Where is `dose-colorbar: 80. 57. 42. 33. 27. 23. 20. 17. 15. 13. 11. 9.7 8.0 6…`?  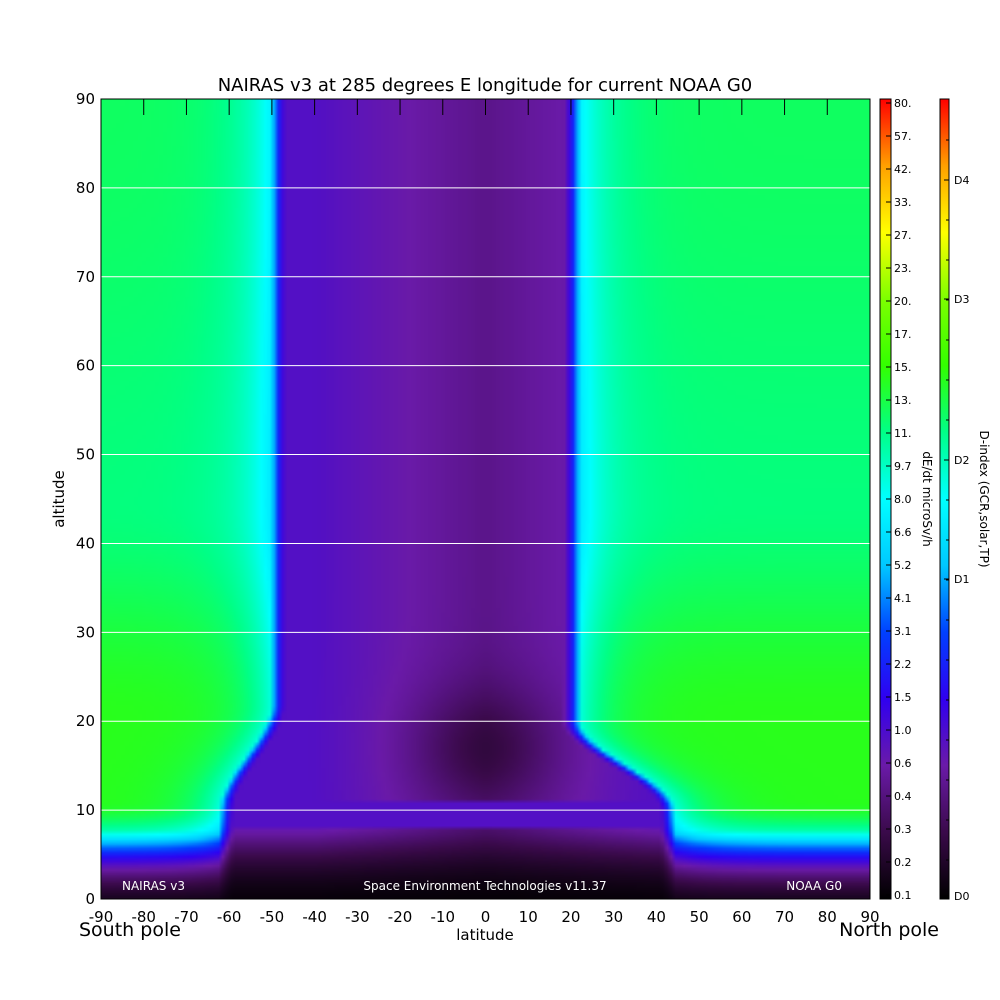
dose-colorbar: 80. 57. 42. 33. 27. 23. 20. 17. 15. 13. 11. 9.7 8.0 6… is located at coordinates (906, 499).